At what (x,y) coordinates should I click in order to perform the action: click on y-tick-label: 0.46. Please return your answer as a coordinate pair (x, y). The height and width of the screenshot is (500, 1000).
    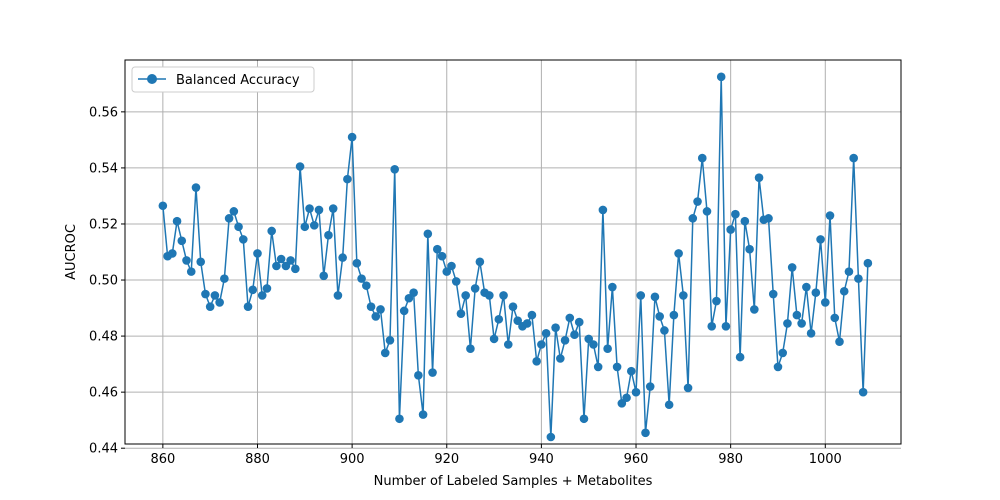
    Looking at the image, I should click on (103, 393).